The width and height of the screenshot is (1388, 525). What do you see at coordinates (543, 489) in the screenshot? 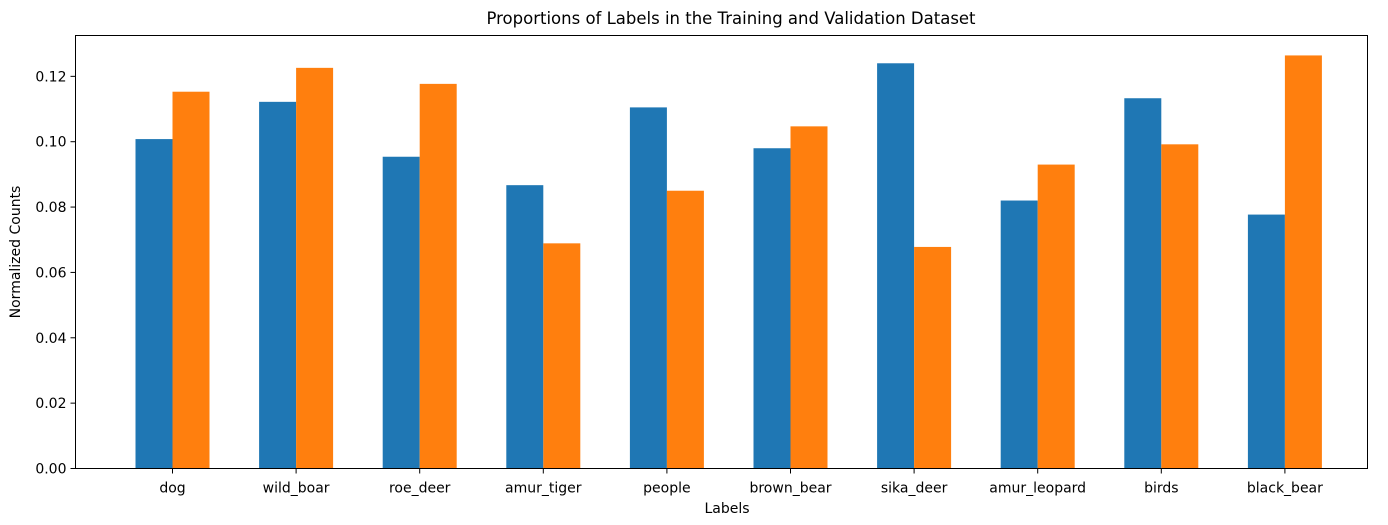
I see `x-tick-label-amur_tiger: amur_tiger` at bounding box center [543, 489].